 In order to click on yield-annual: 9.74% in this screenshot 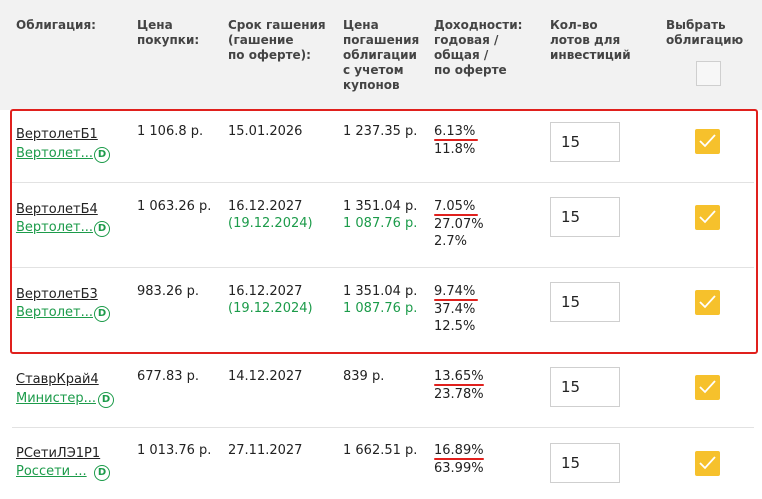, I will do `click(455, 291)`.